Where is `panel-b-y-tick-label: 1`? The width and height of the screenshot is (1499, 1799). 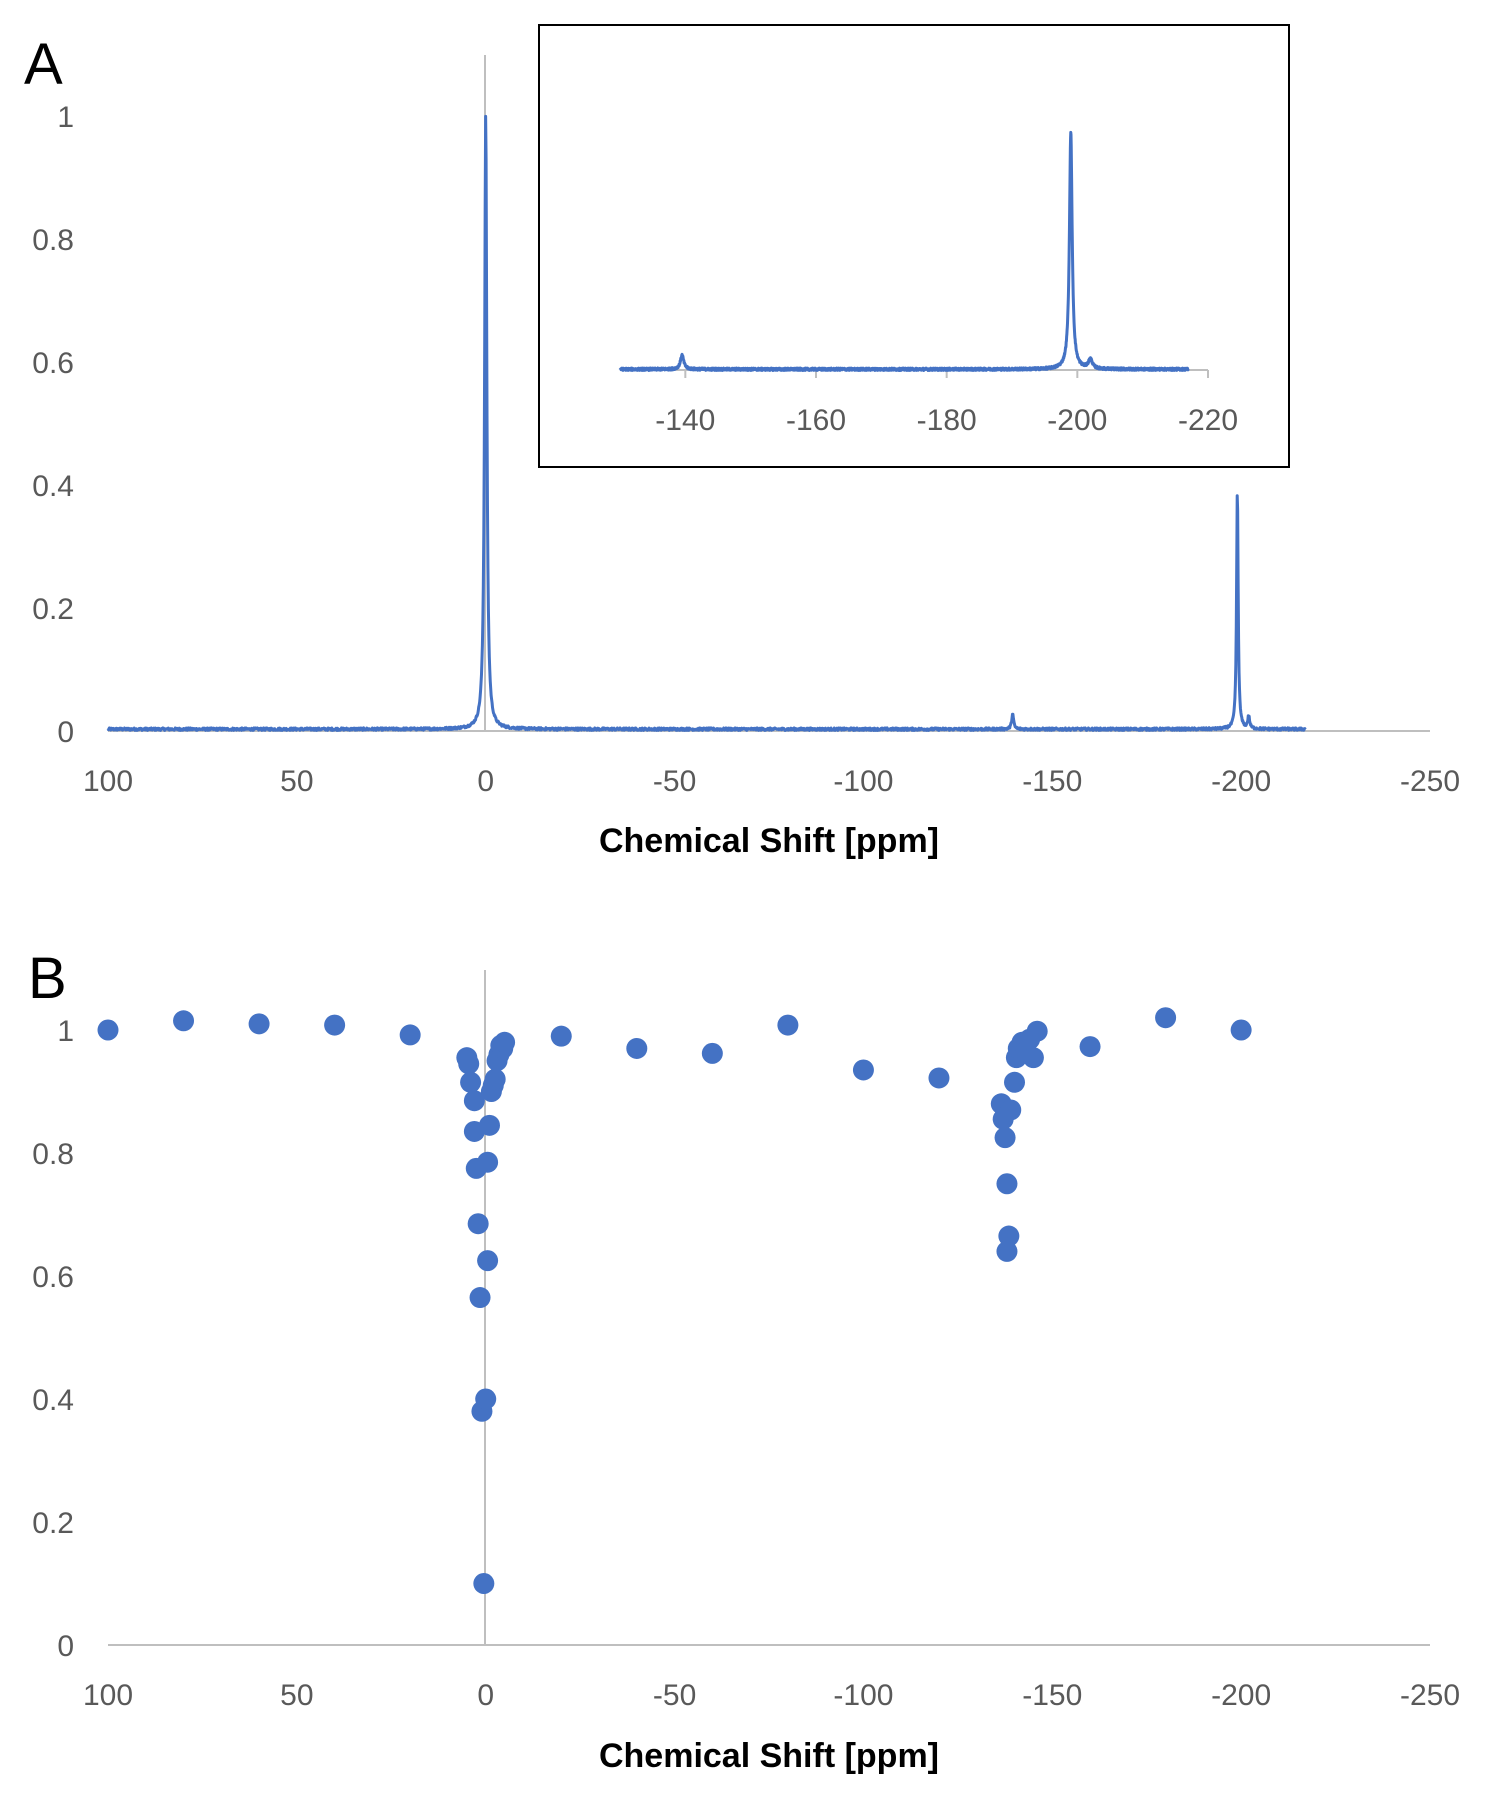 panel-b-y-tick-label: 1 is located at coordinates (65, 1031).